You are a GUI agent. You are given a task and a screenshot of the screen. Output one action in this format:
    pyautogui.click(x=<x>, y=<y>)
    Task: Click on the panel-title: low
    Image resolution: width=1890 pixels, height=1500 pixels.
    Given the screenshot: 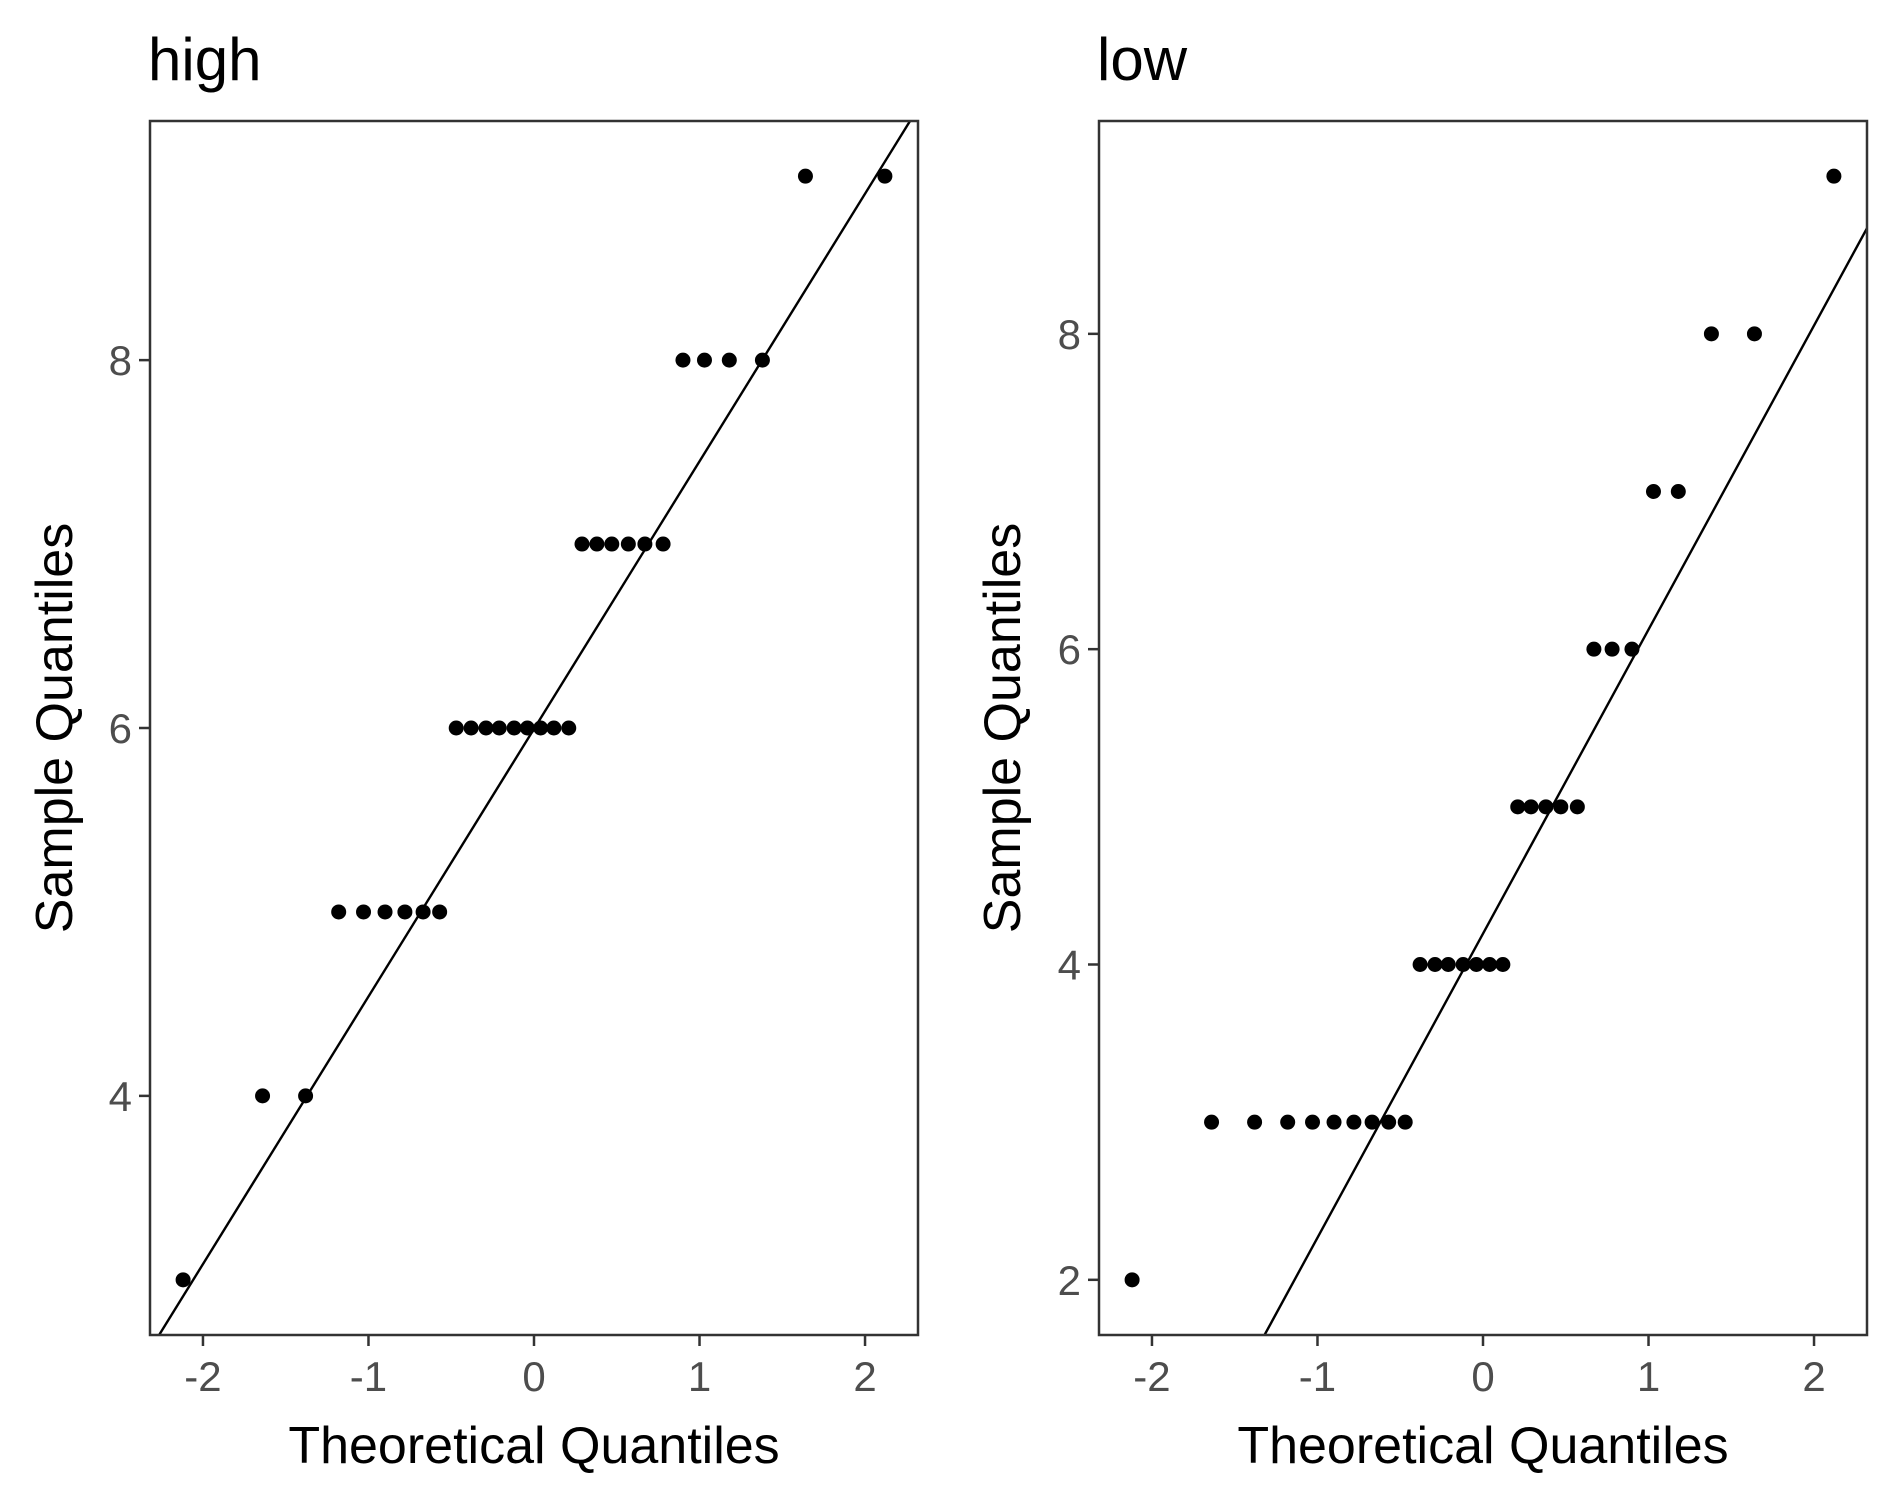 What is the action you would take?
    pyautogui.click(x=1142, y=59)
    